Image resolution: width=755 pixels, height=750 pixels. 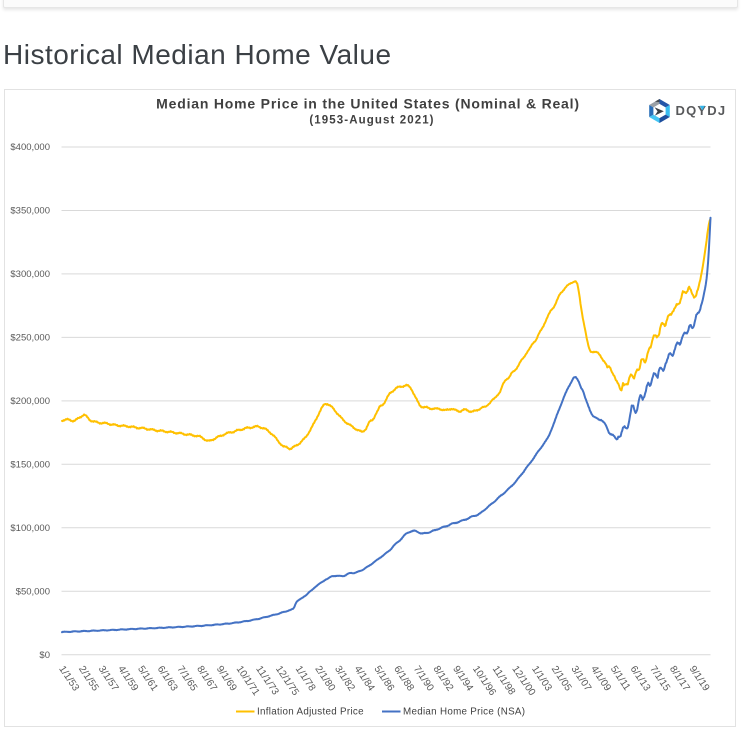 I want to click on svg-text: Median Home Price (NSA), so click(x=464, y=712).